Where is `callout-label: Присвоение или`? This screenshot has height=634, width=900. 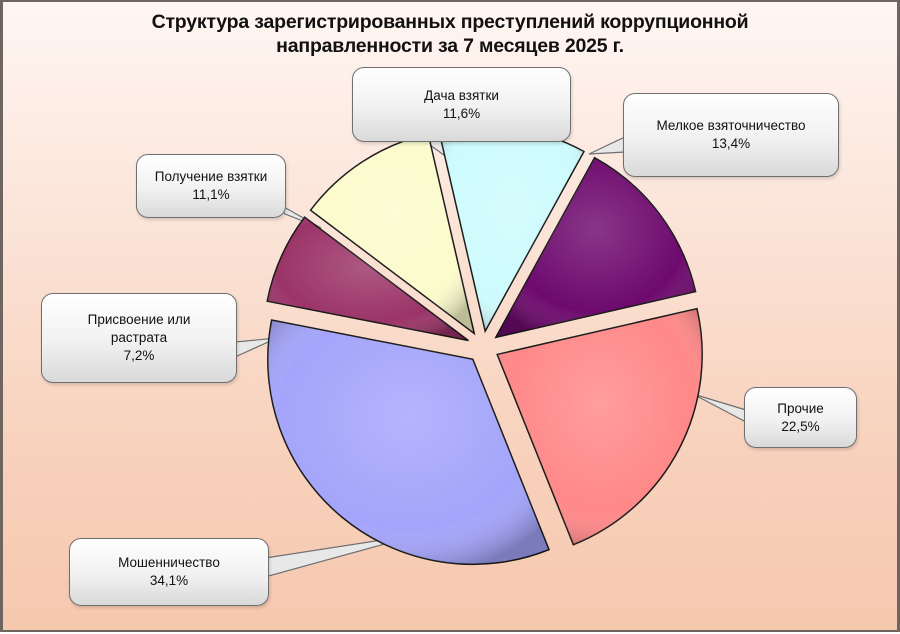 callout-label: Присвоение или is located at coordinates (139, 319).